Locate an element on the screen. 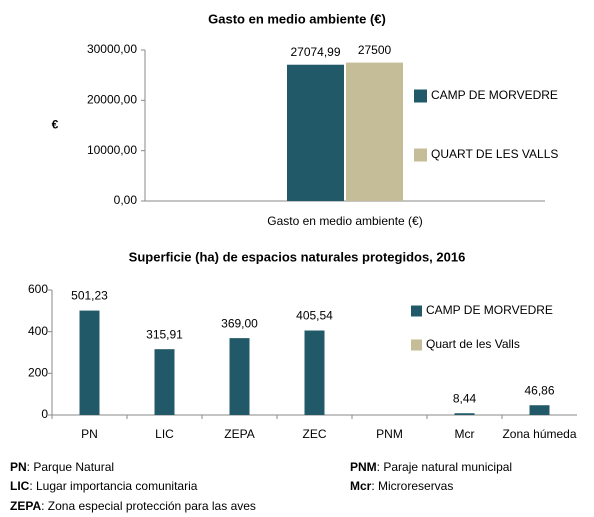 The image size is (594, 517). x-tick-label: PN is located at coordinates (89, 434).